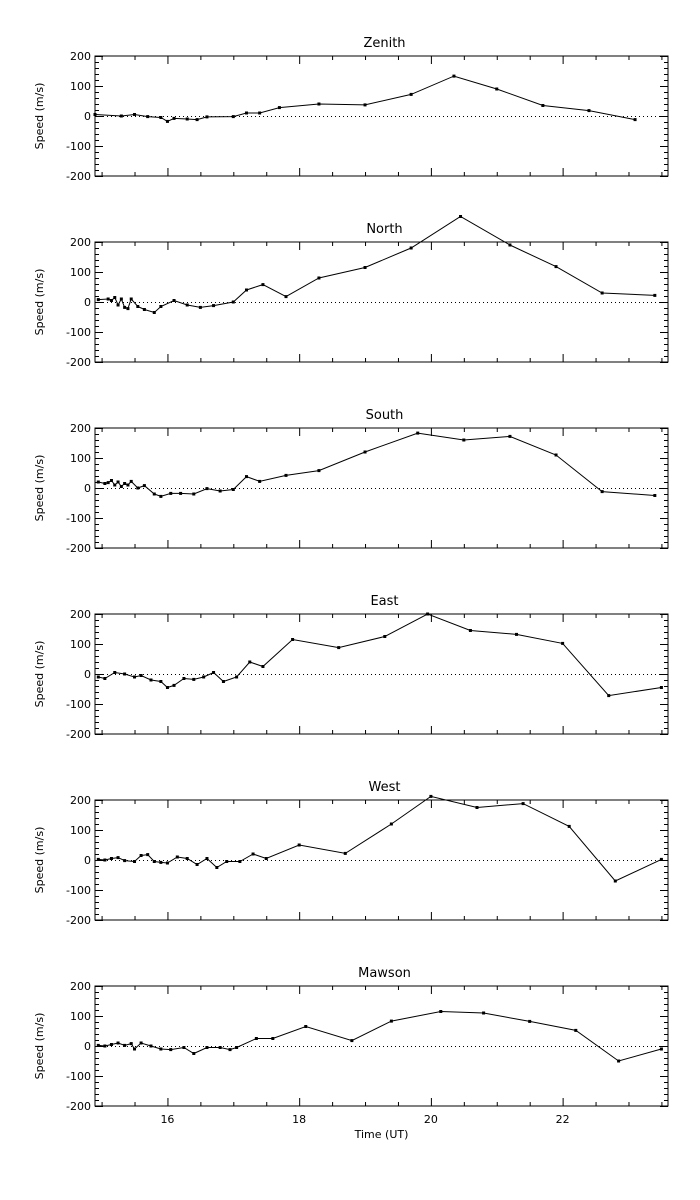 The image size is (700, 1200). I want to click on x-tick-label: 16, so click(167, 1119).